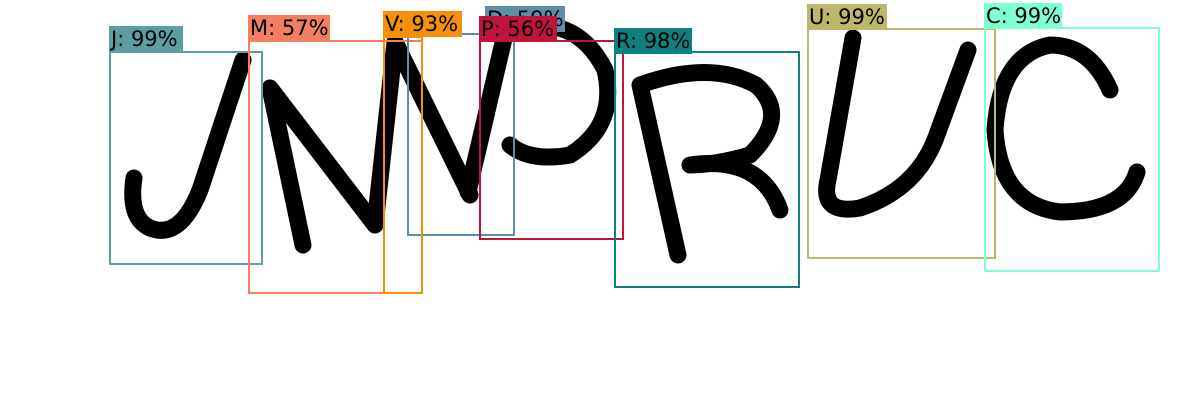 The width and height of the screenshot is (1200, 420). I want to click on detection-label: U: 99%, so click(847, 17).